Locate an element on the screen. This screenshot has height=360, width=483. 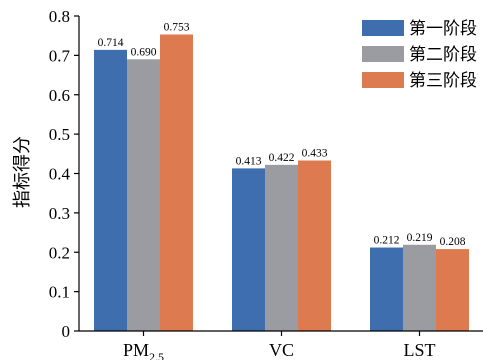
value-label-1-2: 0.413 is located at coordinates (249, 161).